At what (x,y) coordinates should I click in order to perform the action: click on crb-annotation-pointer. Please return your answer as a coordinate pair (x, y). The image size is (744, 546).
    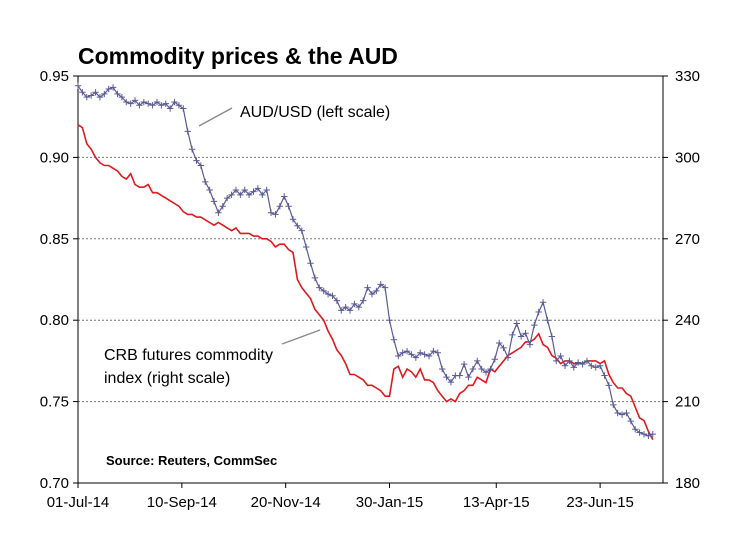
    Looking at the image, I should click on (301, 337).